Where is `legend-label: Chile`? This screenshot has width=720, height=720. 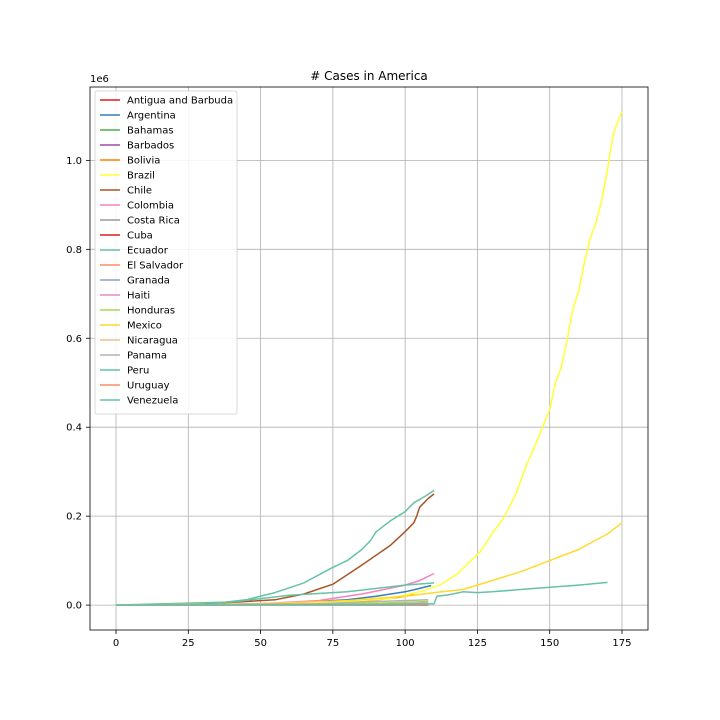
legend-label: Chile is located at coordinates (139, 191).